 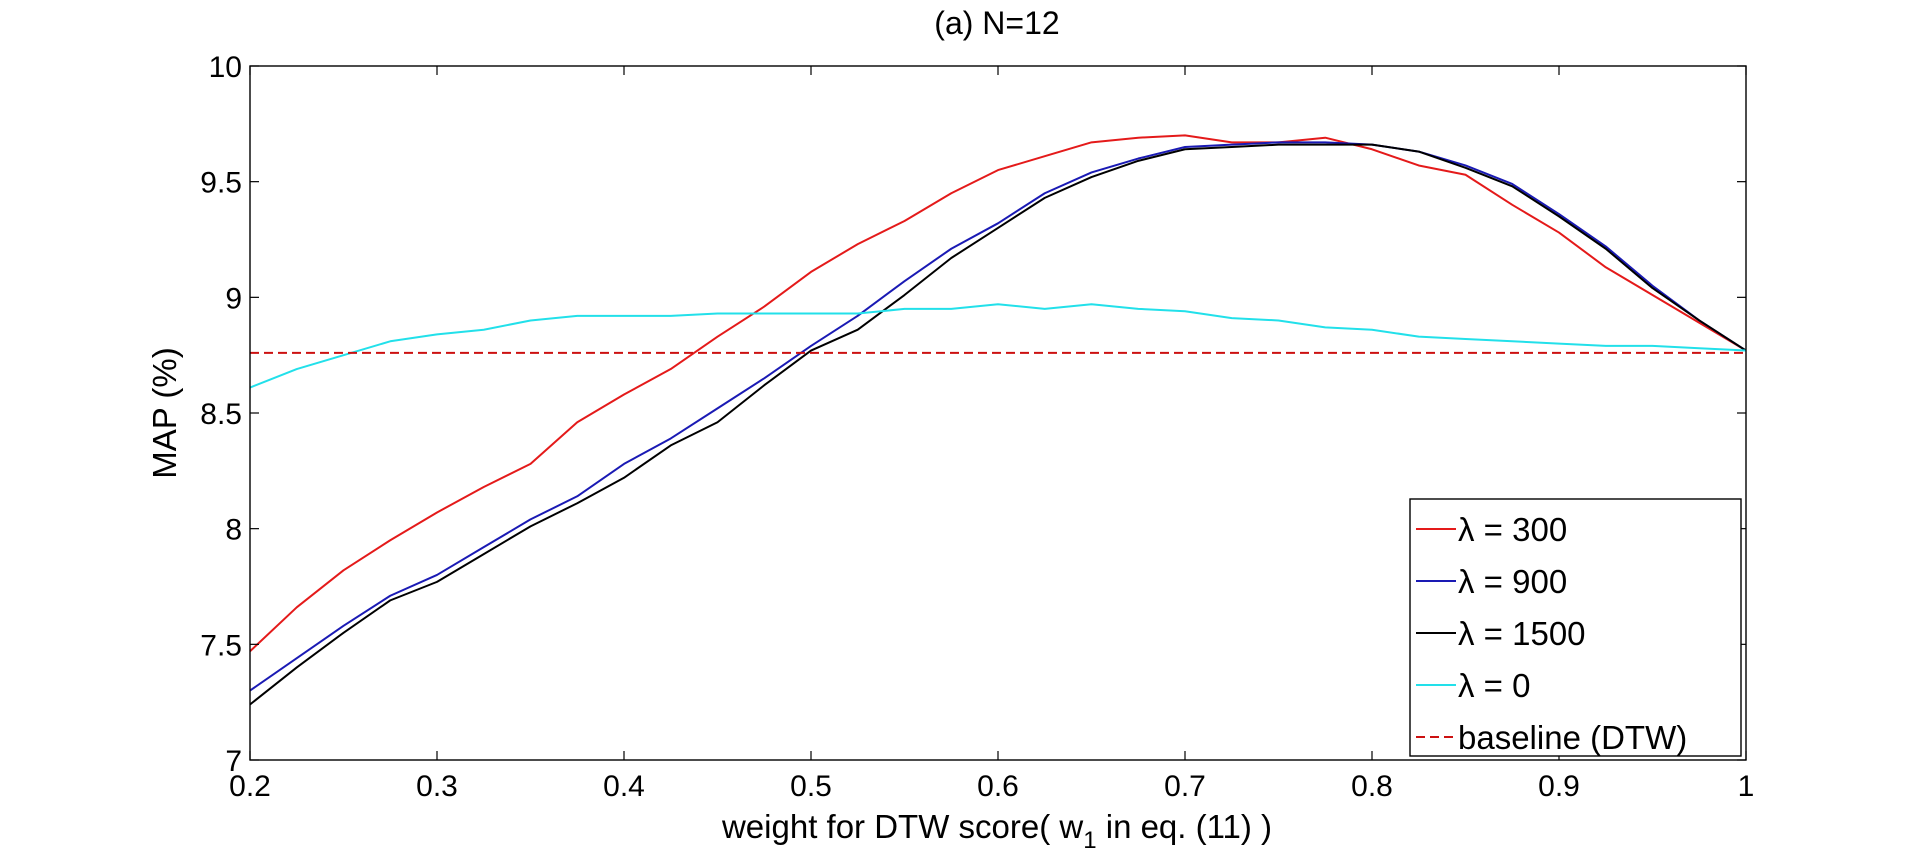 I want to click on x-axis-title-main: weight for DTW score( w, so click(x=902, y=826).